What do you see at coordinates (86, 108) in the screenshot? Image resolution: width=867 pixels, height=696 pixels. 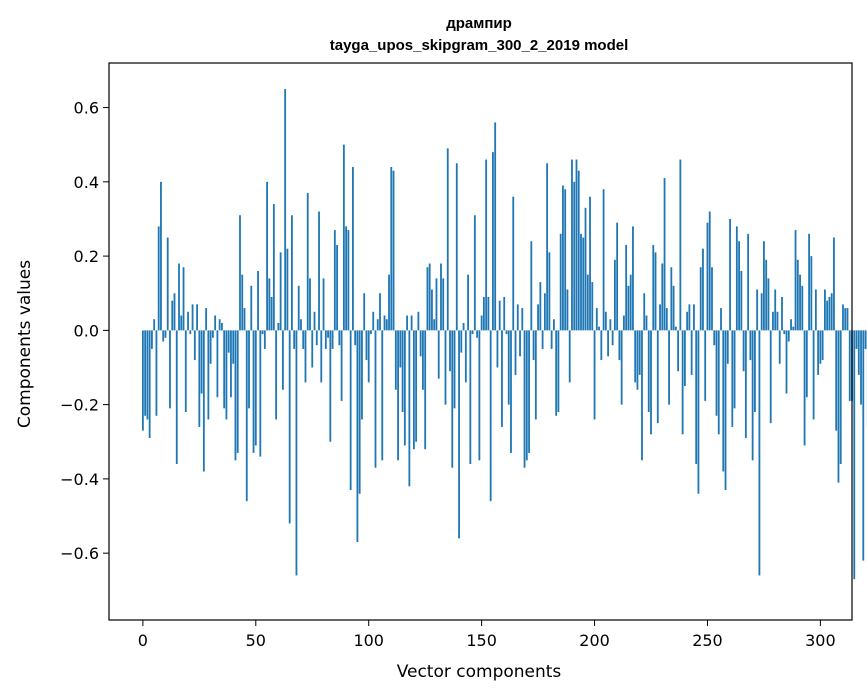 I see `y-tick-label: 0.6` at bounding box center [86, 108].